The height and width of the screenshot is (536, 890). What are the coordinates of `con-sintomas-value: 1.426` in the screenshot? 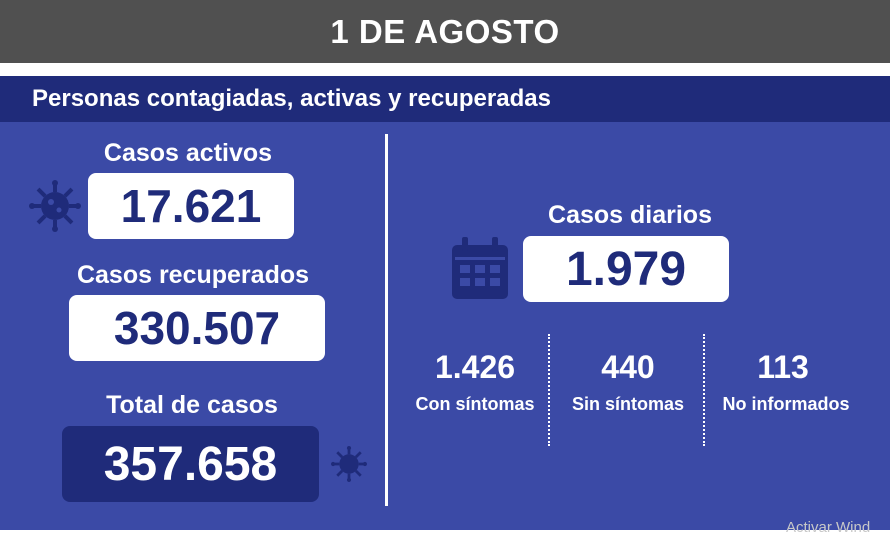 It's located at (475, 367).